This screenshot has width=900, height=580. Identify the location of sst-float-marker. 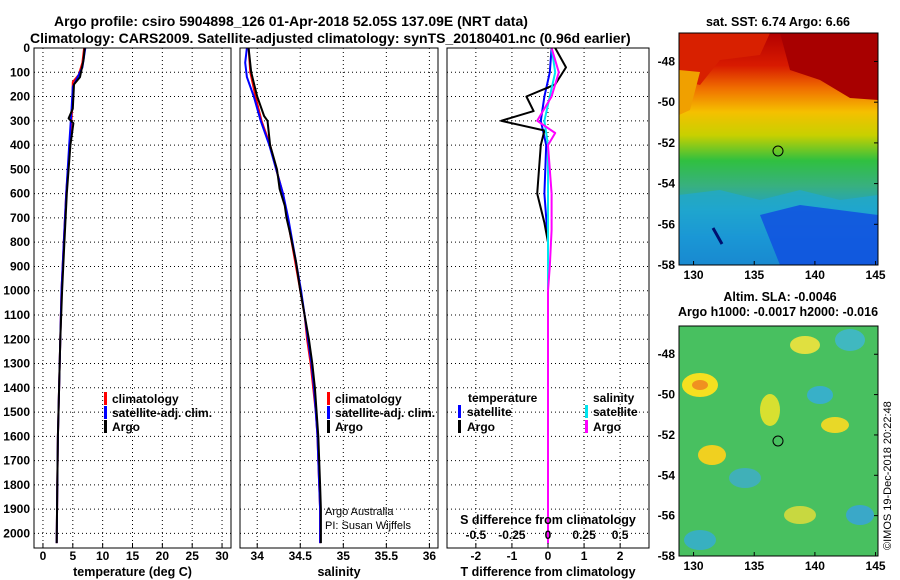
(778, 151).